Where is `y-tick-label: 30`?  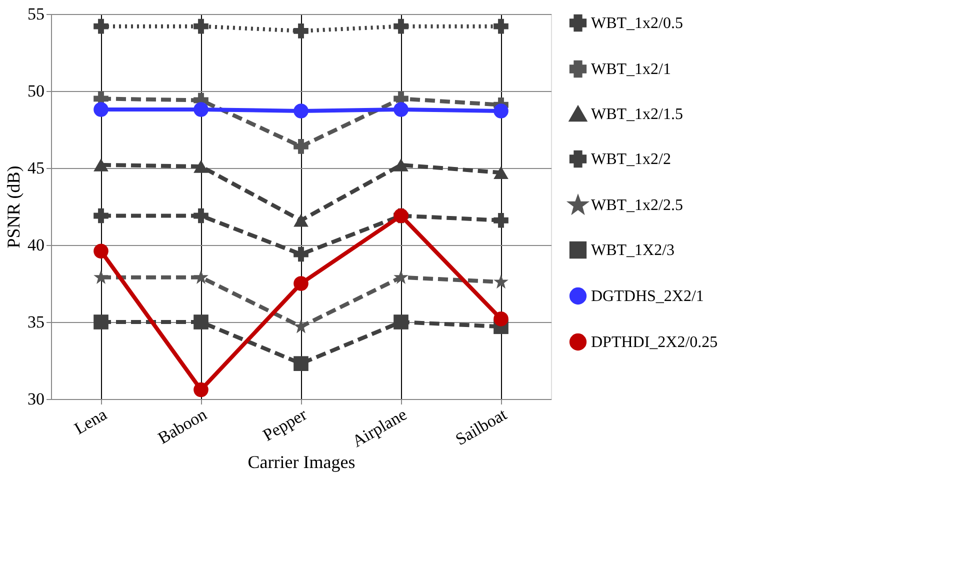 y-tick-label: 30 is located at coordinates (36, 399).